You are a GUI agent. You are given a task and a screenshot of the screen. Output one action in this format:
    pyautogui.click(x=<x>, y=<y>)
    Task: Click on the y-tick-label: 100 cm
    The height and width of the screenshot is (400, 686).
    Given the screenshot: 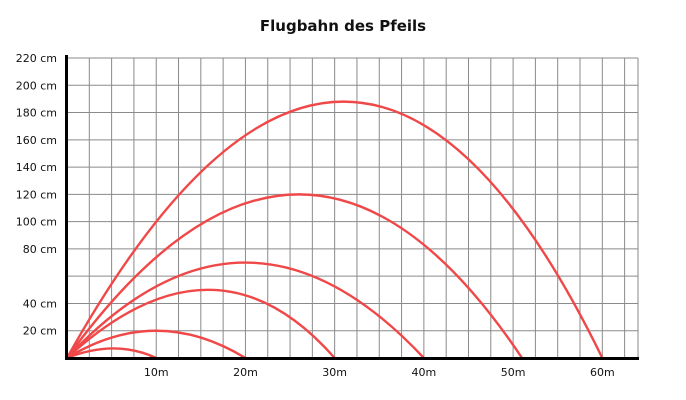 What is the action you would take?
    pyautogui.click(x=36, y=222)
    